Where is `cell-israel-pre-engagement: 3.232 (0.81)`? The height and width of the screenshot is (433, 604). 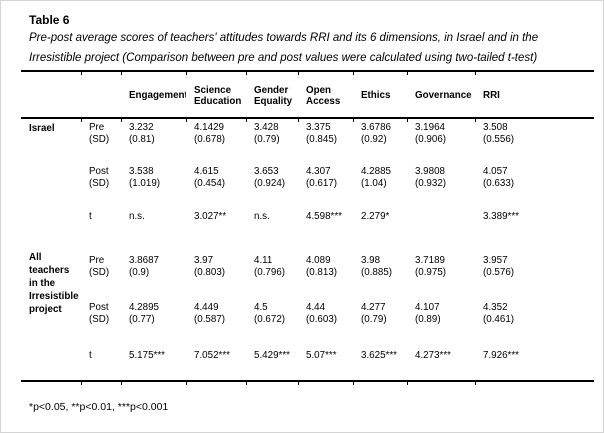
cell-israel-pre-engagement: 3.232 (0.81) is located at coordinates (142, 133).